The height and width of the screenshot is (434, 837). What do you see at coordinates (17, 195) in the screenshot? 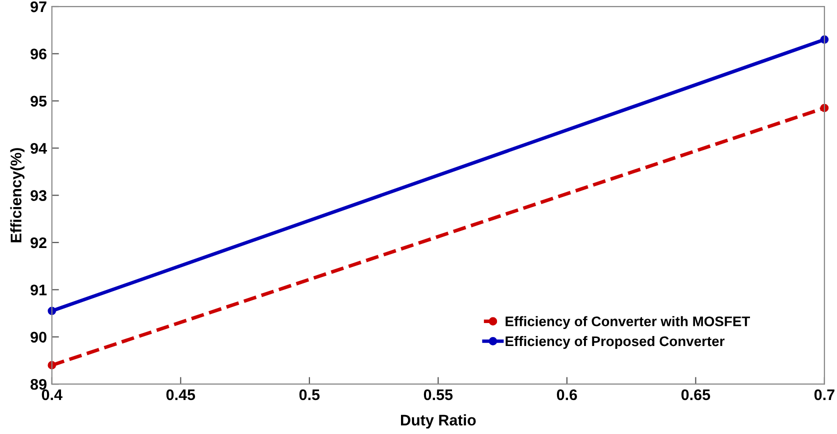
I see `y-axis-title: Efficiency(%)` at bounding box center [17, 195].